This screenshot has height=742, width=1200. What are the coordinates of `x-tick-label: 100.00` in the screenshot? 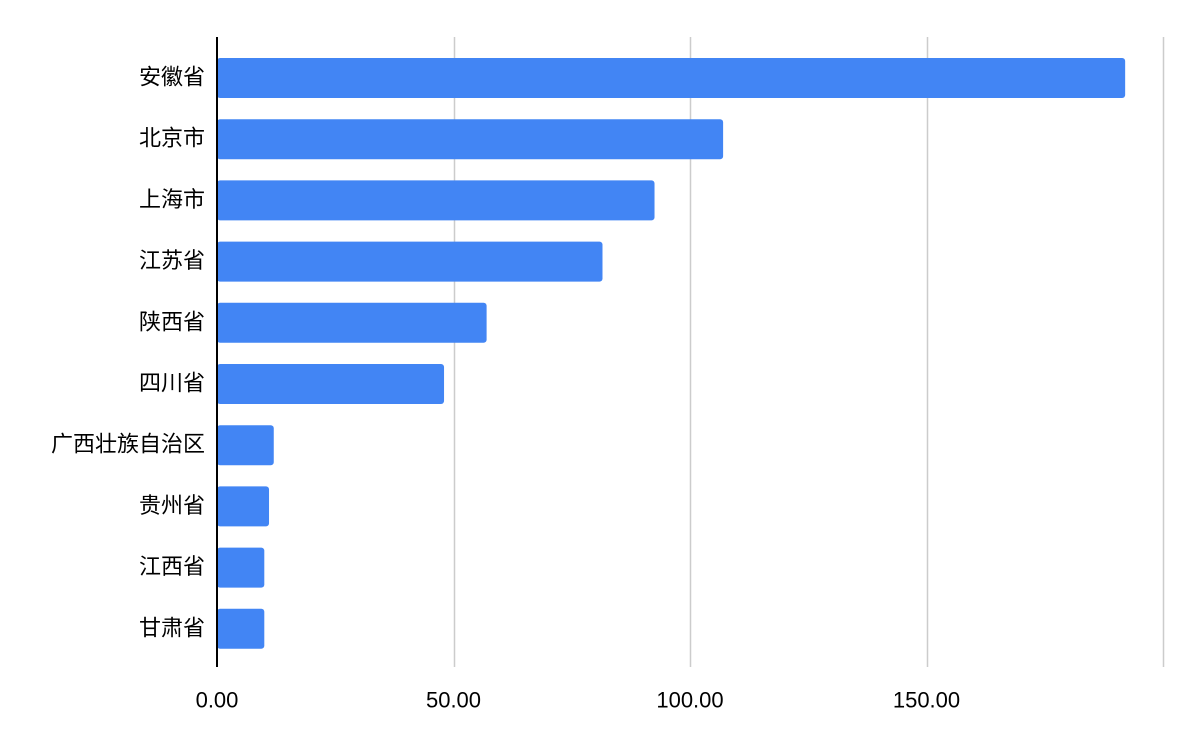 It's located at (689, 700).